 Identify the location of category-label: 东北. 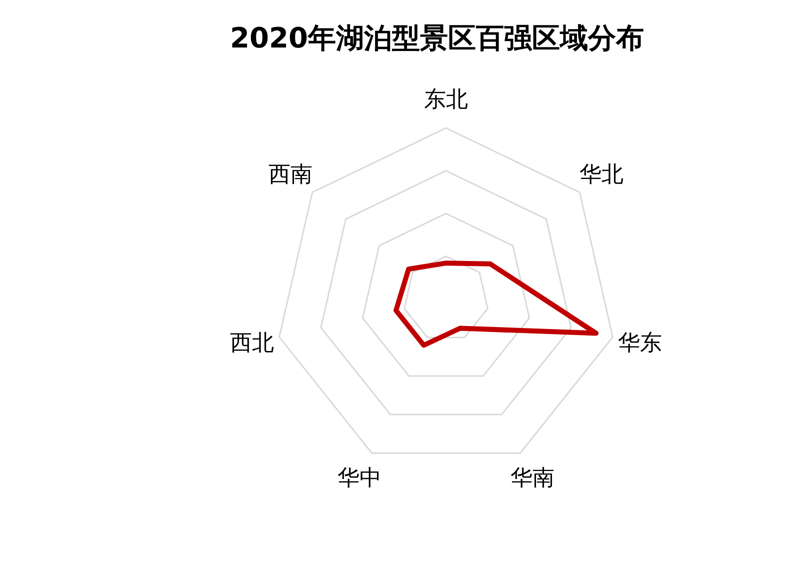
(446, 100).